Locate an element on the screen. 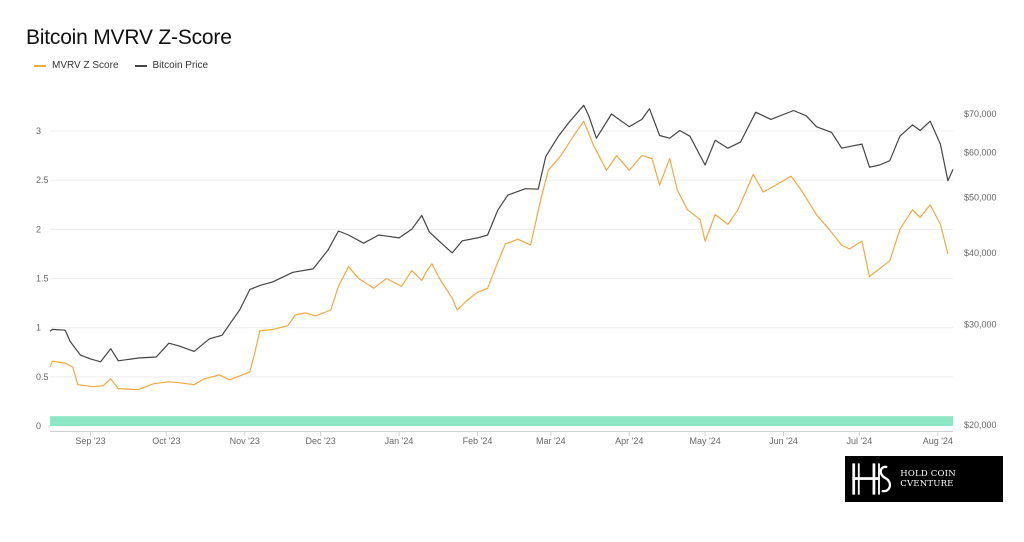  legend-label-mvrv: MVRV Z Score is located at coordinates (85, 65).